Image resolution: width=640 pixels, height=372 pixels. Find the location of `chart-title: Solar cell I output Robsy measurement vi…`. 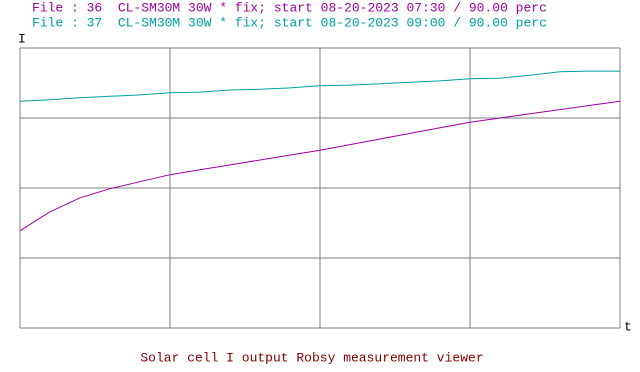

chart-title: Solar cell I output Robsy measurement vi… is located at coordinates (311, 357).